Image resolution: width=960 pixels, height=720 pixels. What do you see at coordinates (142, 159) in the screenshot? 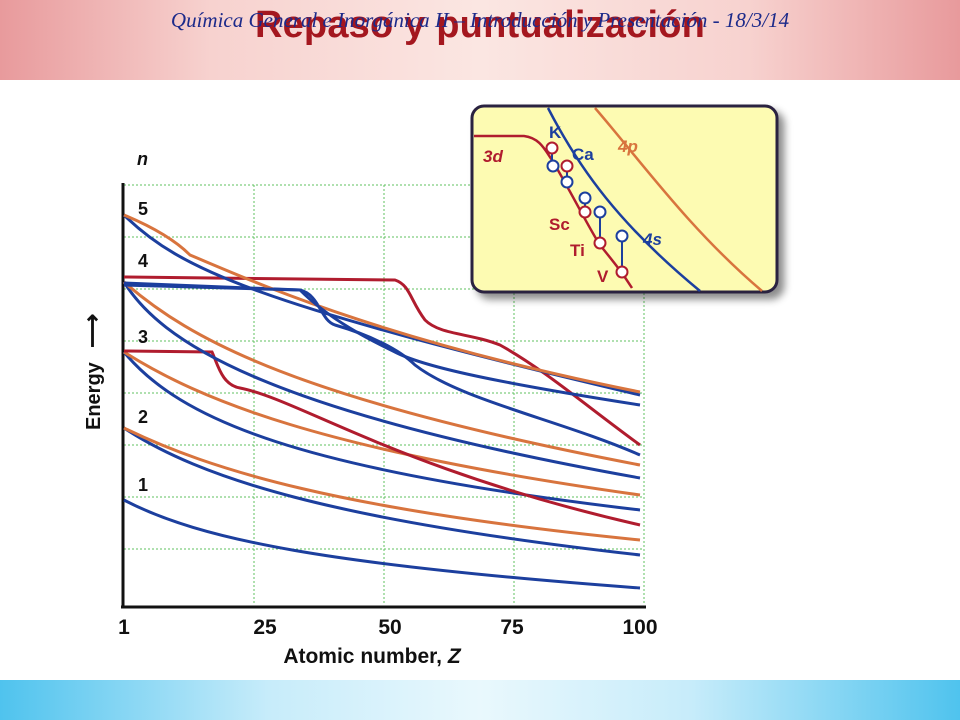
I see `n-header-label: n` at bounding box center [142, 159].